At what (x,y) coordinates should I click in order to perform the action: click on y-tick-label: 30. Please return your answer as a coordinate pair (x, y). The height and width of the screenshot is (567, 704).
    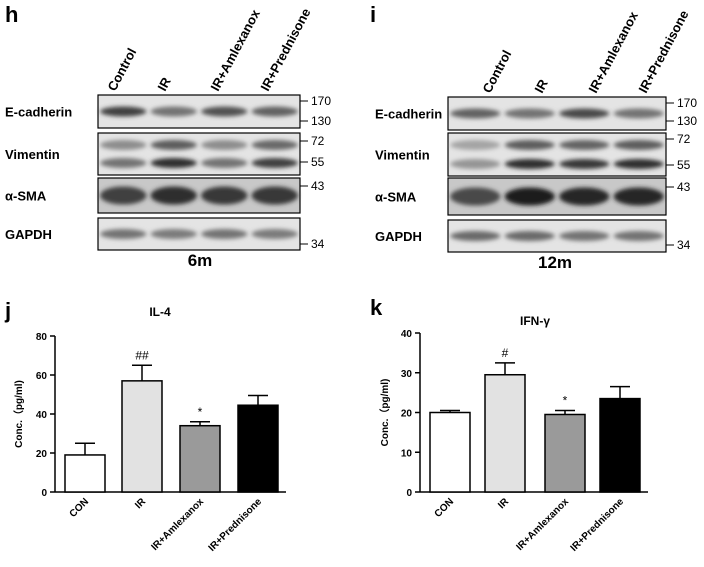
    Looking at the image, I should click on (407, 374).